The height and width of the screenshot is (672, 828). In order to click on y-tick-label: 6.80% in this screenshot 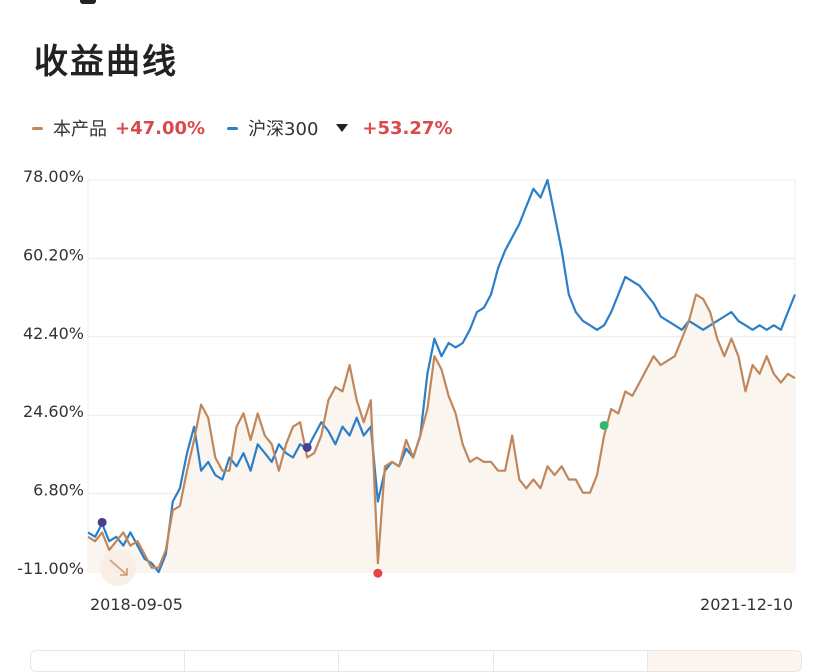, I will do `click(58, 490)`.